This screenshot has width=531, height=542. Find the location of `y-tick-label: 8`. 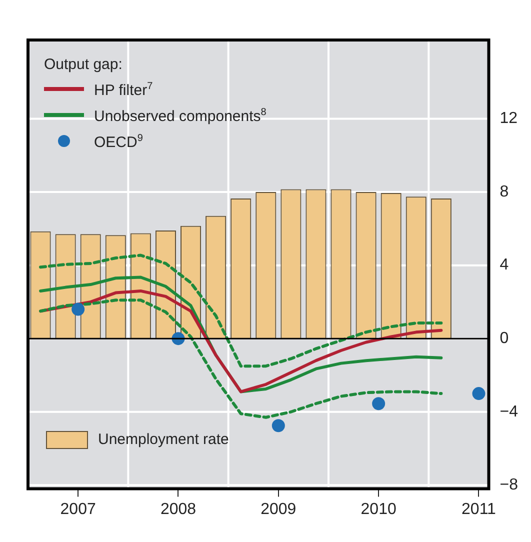

y-tick-label: 8 is located at coordinates (504, 191).